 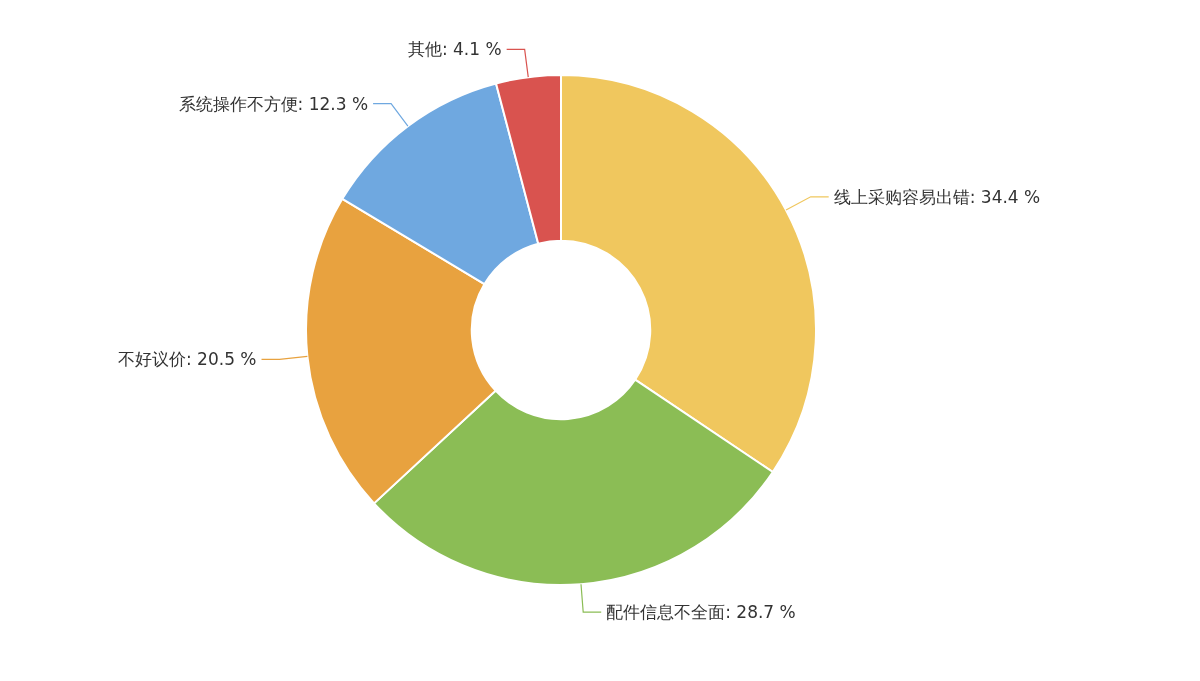 What do you see at coordinates (273, 103) in the screenshot?
I see `slice-label: 系统操作不方便: 12.3 %` at bounding box center [273, 103].